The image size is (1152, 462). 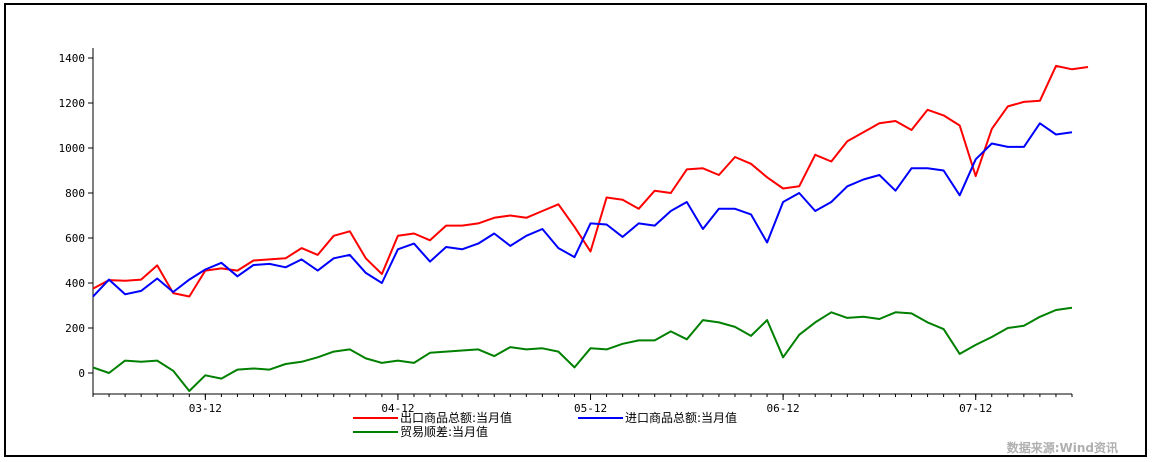 What do you see at coordinates (75, 328) in the screenshot?
I see `y-tick-label: 200` at bounding box center [75, 328].